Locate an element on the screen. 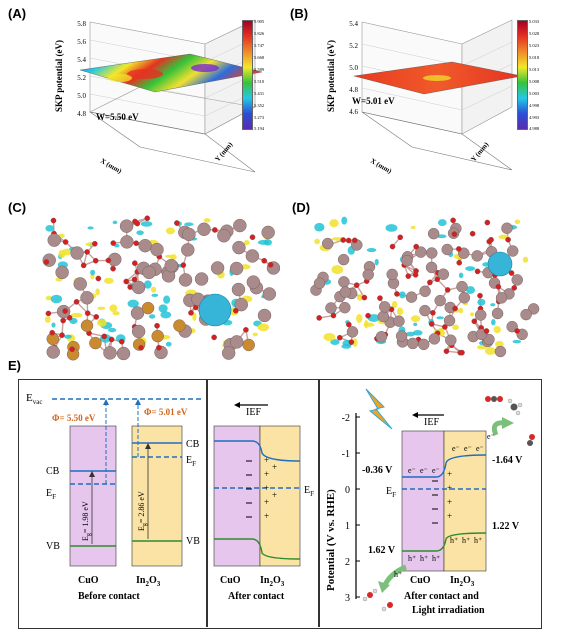 This screenshot has width=572, height=634. panel-a-ztick: 5.6 is located at coordinates (81, 42).